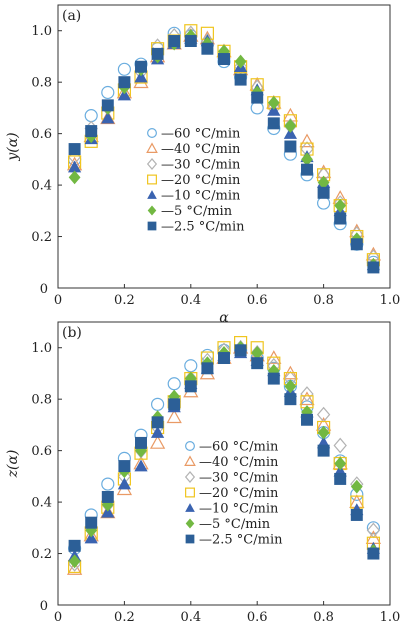 This screenshot has width=400, height=630. What do you see at coordinates (41, 134) in the screenshot?
I see `y-tick-label: 0.6` at bounding box center [41, 134].